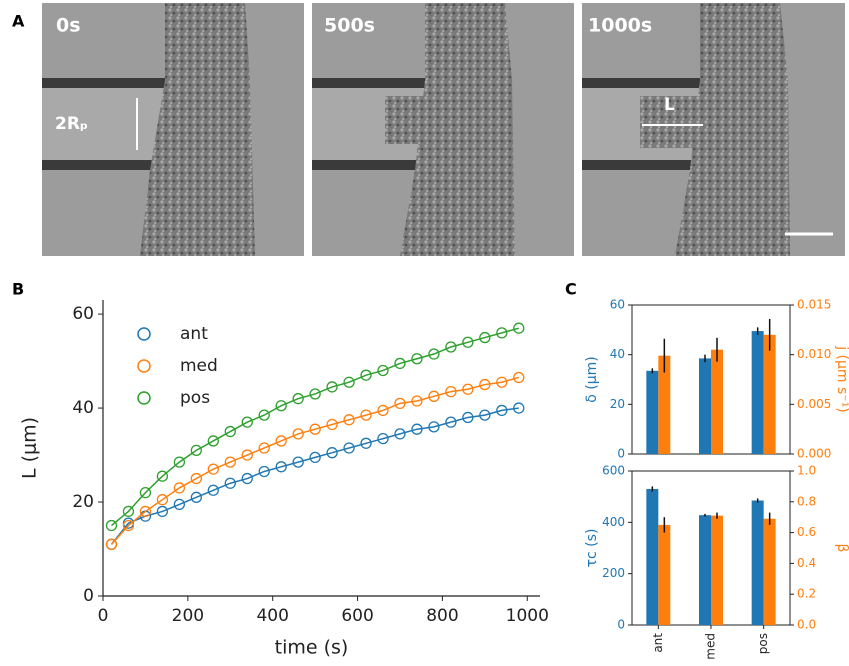 The image size is (849, 666). What do you see at coordinates (188, 616) in the screenshot?
I see `x-tick-label: 200` at bounding box center [188, 616].